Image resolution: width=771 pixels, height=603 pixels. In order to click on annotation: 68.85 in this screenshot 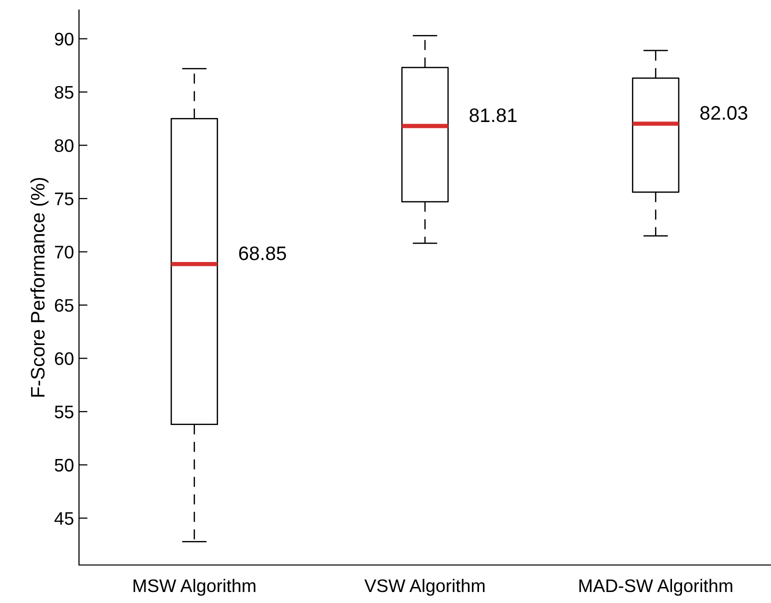, I will do `click(262, 253)`.